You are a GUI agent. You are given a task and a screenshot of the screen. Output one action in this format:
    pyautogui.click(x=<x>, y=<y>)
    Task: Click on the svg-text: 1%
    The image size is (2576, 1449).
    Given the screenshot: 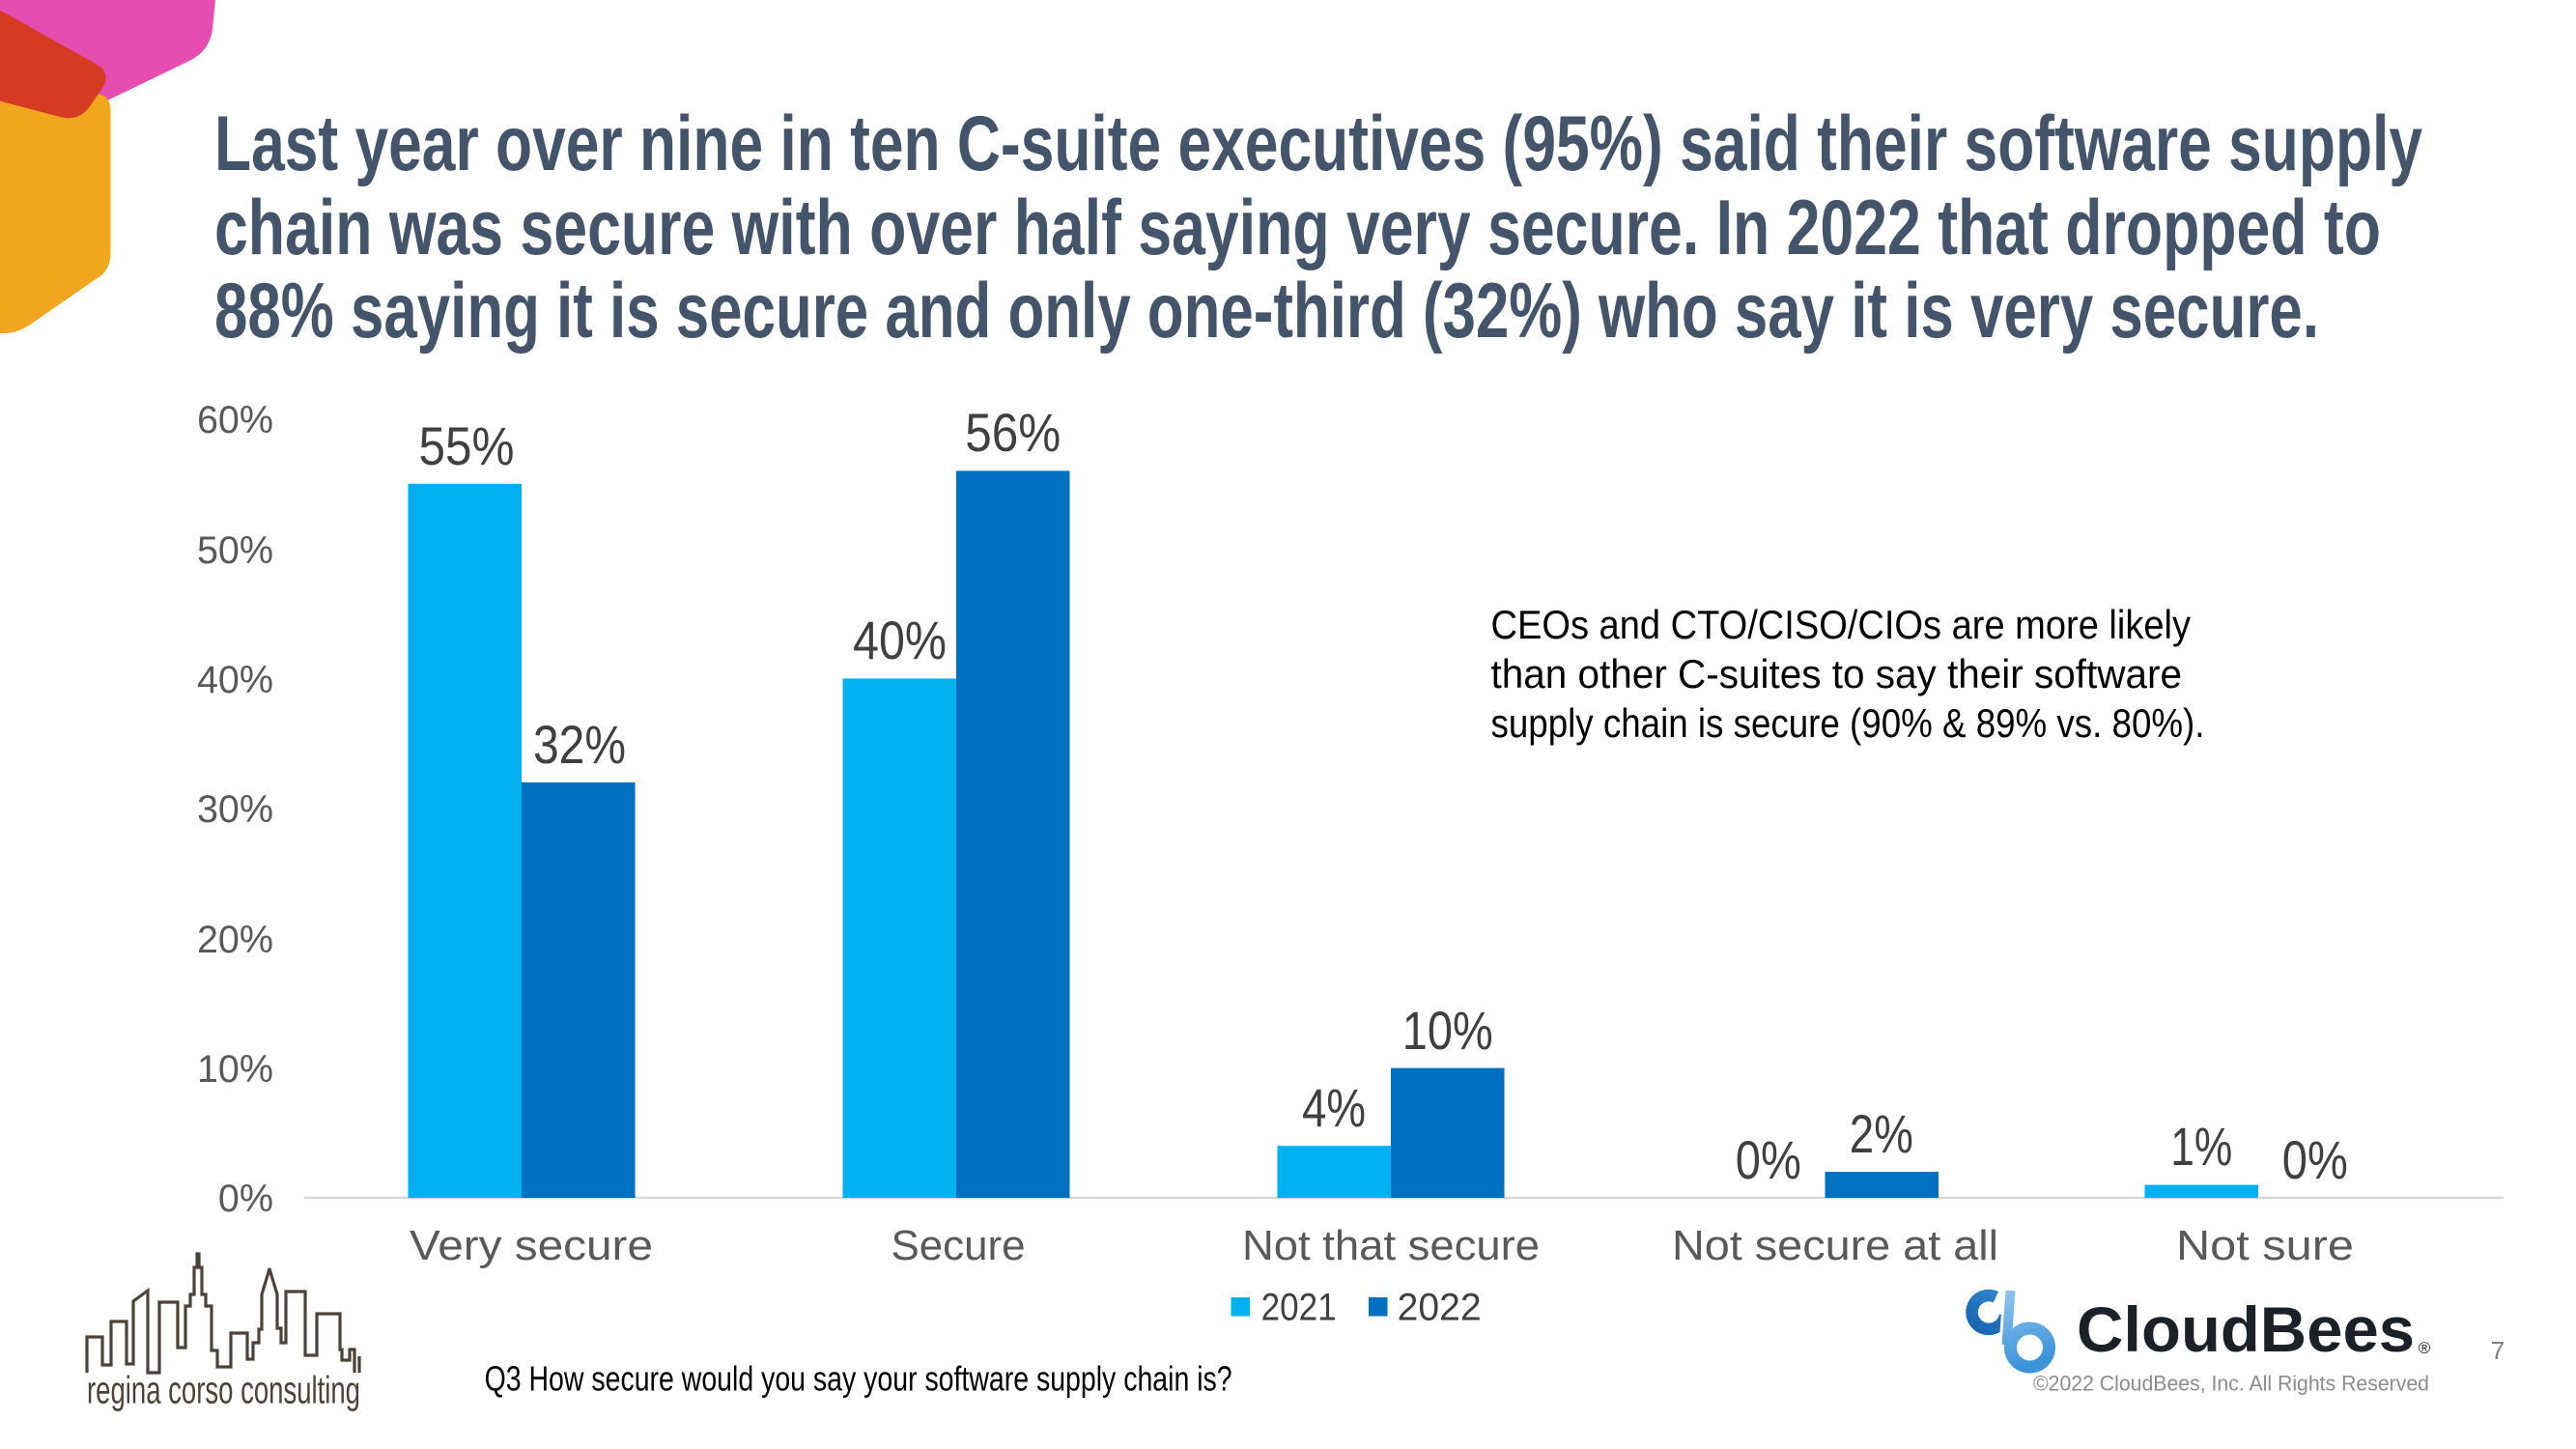 What is the action you would take?
    pyautogui.click(x=2201, y=1146)
    